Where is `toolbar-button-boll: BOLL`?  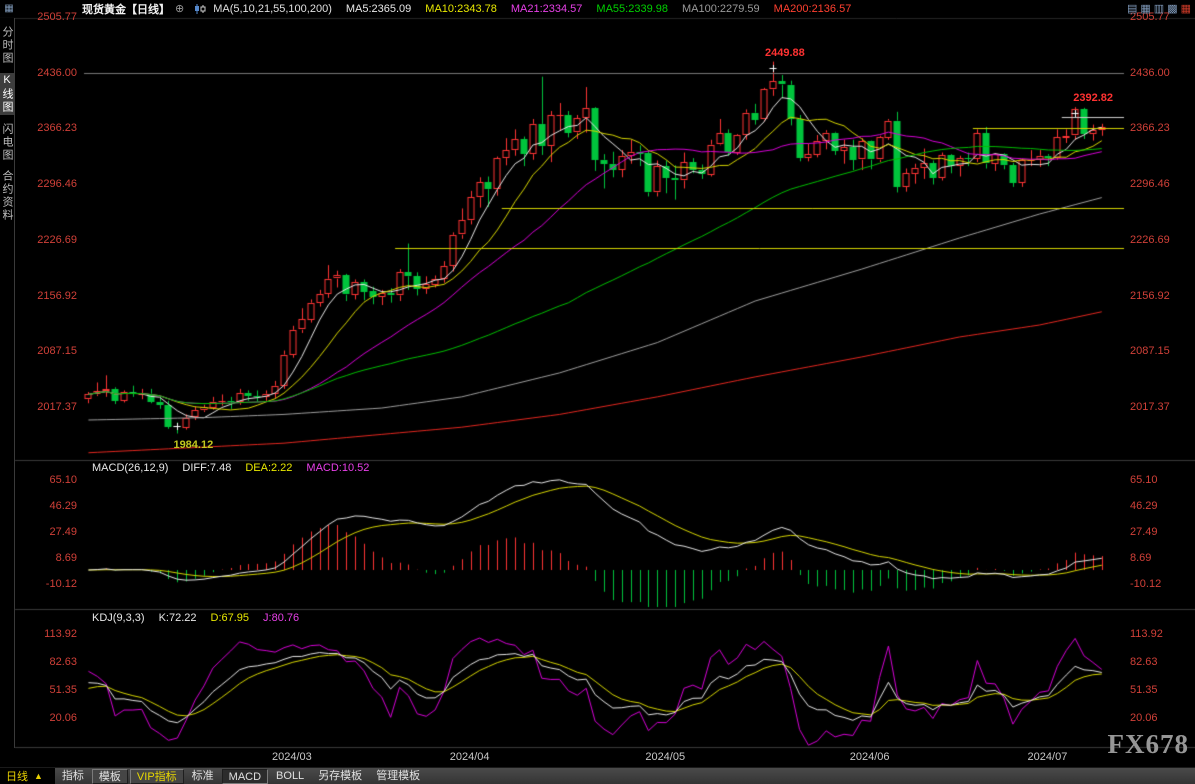 toolbar-button-boll: BOLL is located at coordinates (290, 775).